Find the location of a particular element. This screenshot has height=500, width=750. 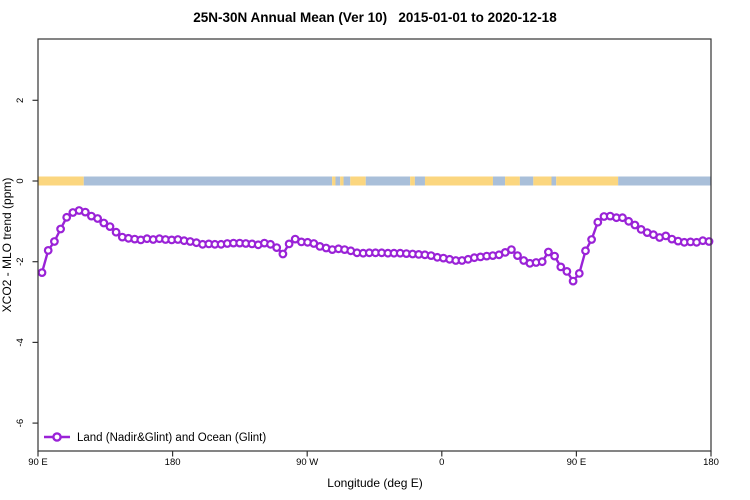

y-tick-label: -4 is located at coordinates (20, 342).